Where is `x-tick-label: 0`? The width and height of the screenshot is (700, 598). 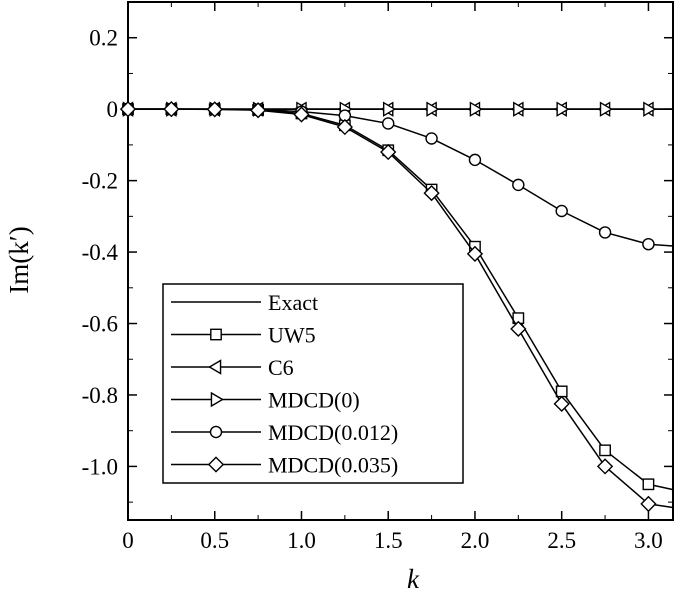 x-tick-label: 0 is located at coordinates (128, 540).